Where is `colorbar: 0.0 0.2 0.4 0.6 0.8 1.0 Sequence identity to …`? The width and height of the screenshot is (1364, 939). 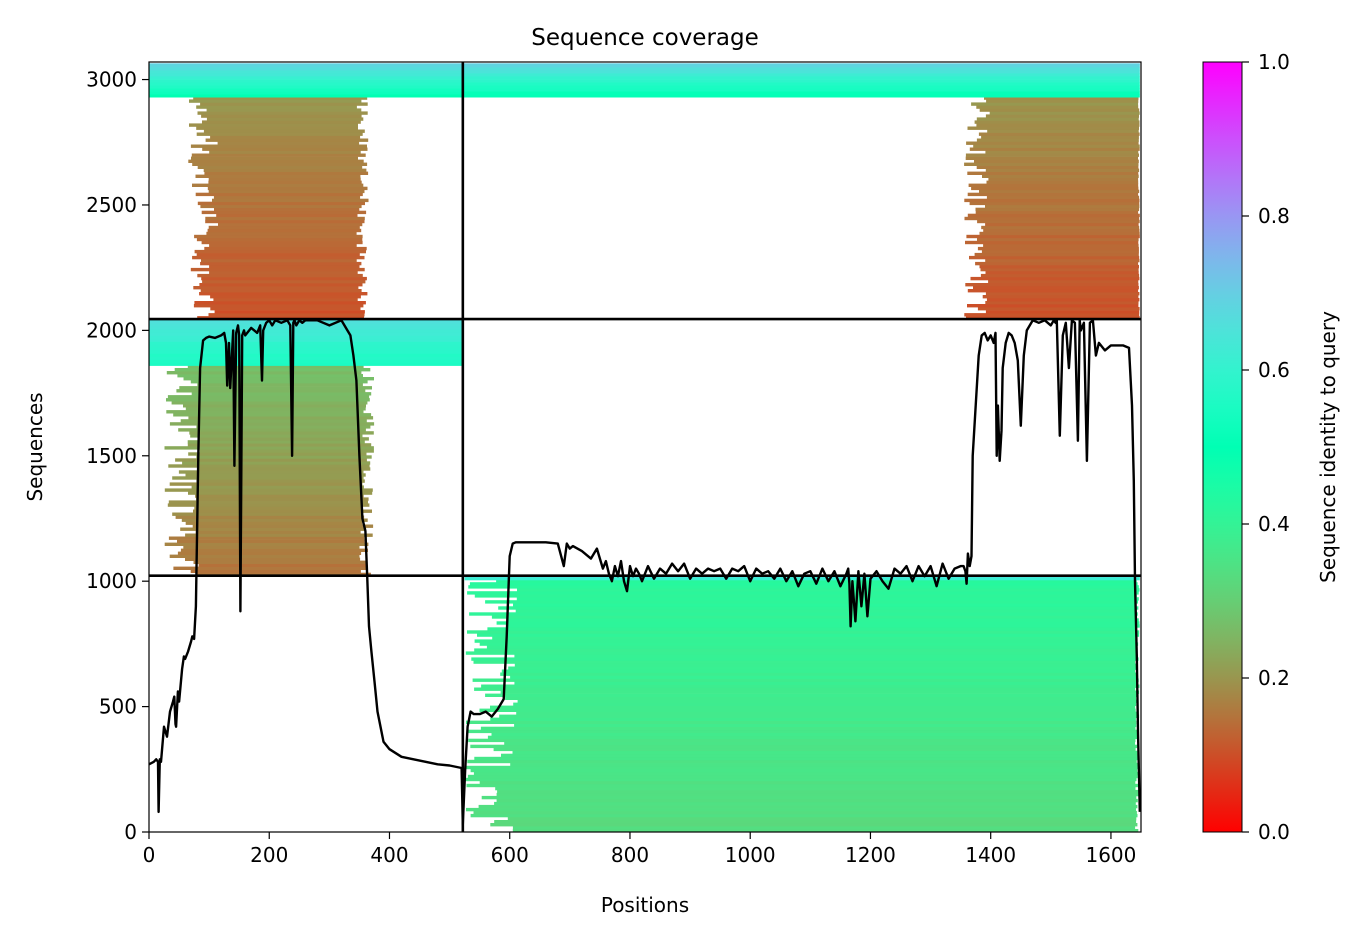
colorbar: 0.0 0.2 0.4 0.6 0.8 1.0 Sequence identity to … is located at coordinates (1271, 447).